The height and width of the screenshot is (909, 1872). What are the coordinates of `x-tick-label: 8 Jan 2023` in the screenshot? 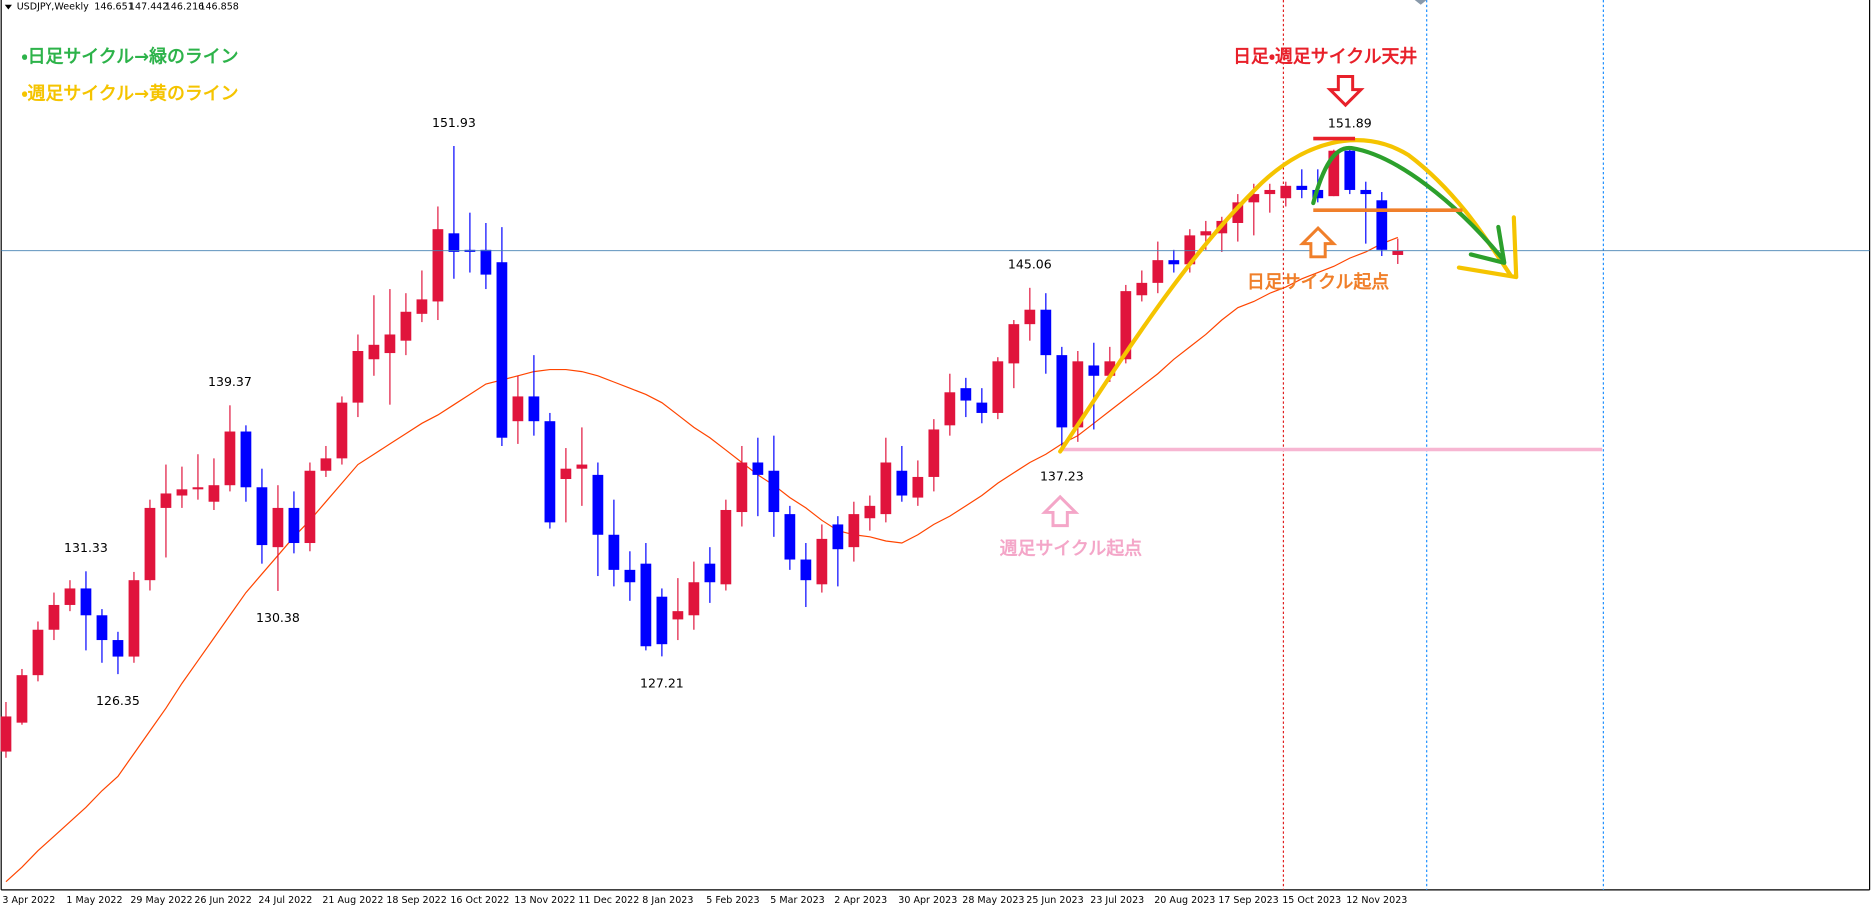 It's located at (667, 900).